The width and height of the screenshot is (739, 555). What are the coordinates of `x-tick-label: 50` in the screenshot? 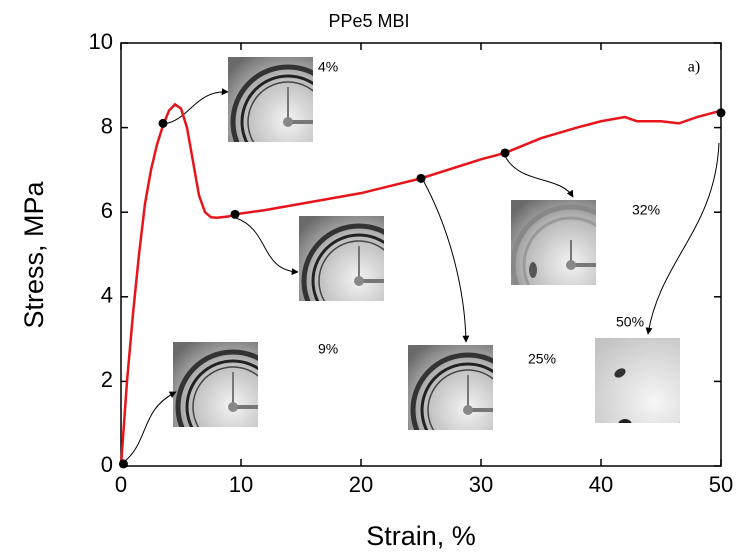 It's located at (721, 484).